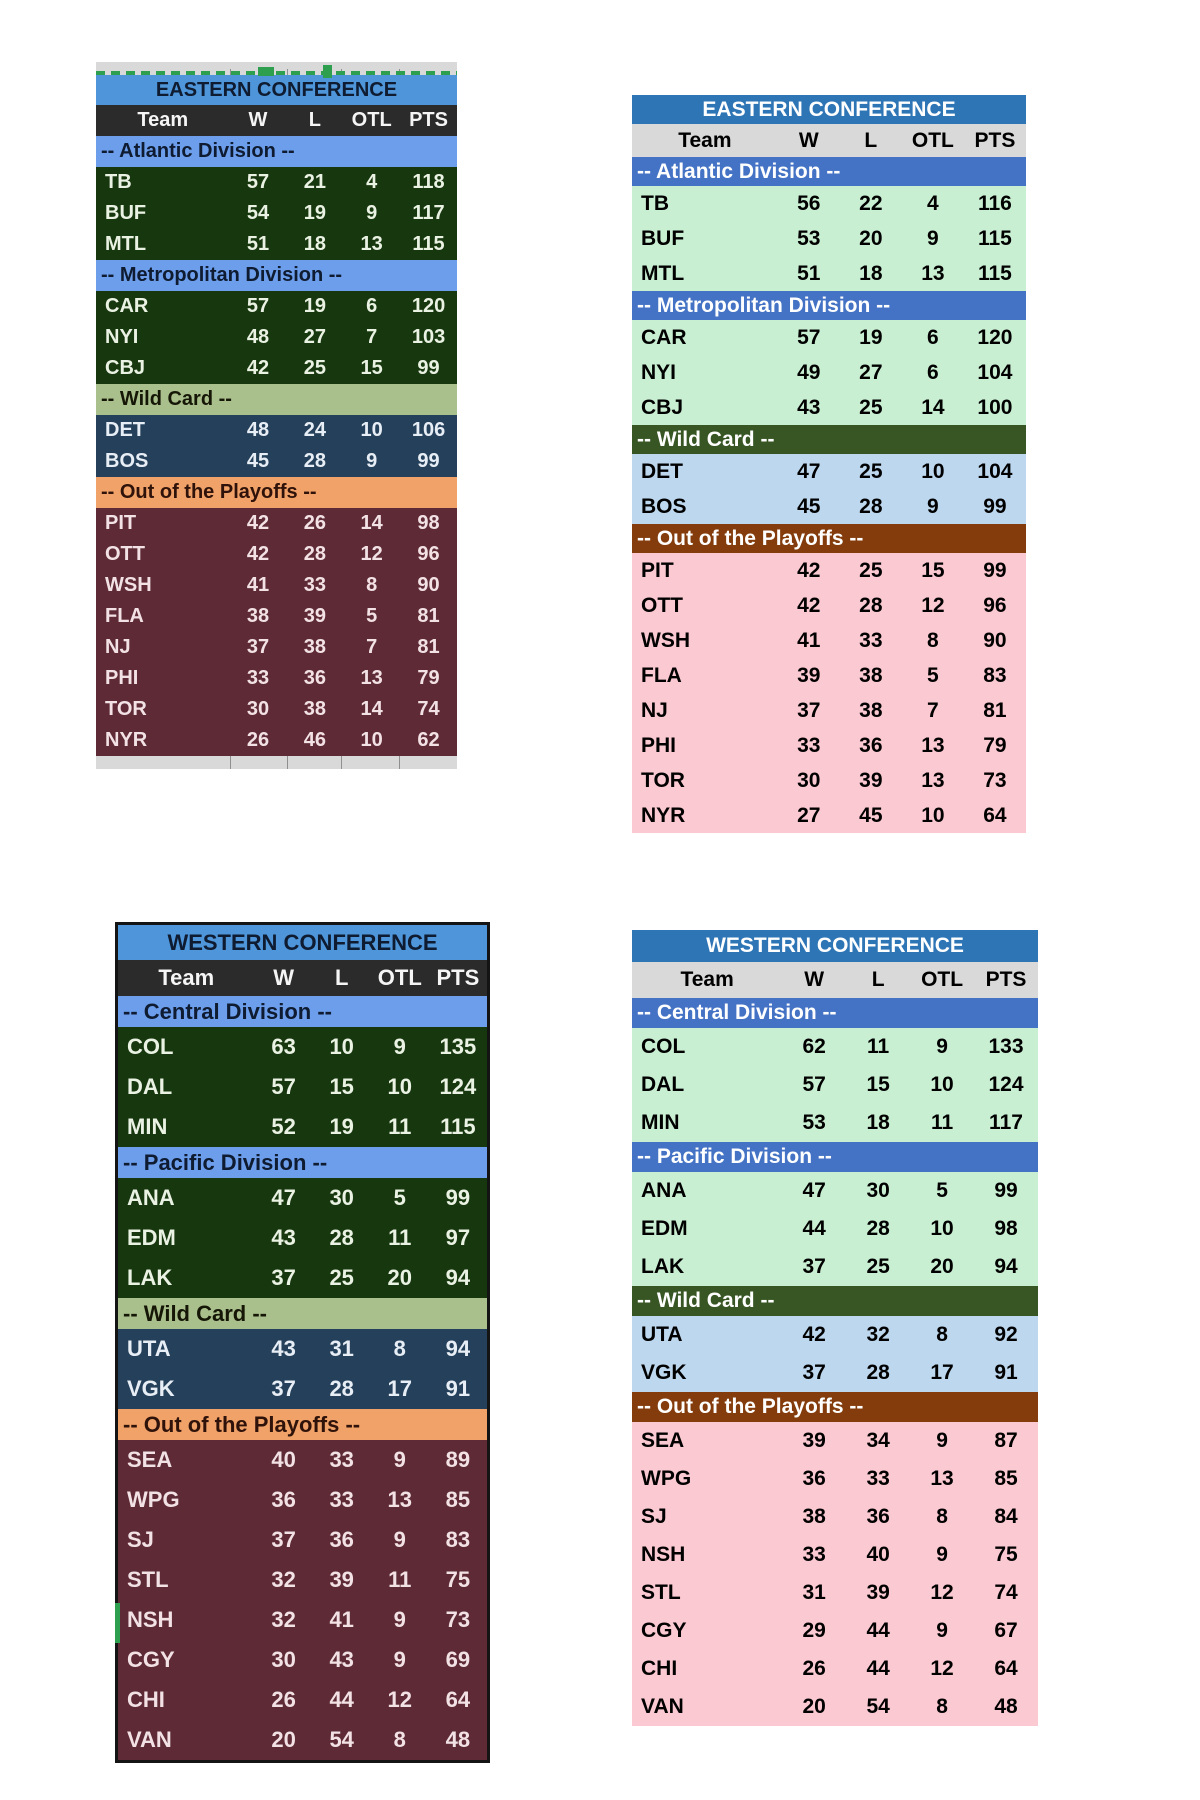 This screenshot has height=1800, width=1200. I want to click on team-abbr-cell: NYR, so click(126, 740).